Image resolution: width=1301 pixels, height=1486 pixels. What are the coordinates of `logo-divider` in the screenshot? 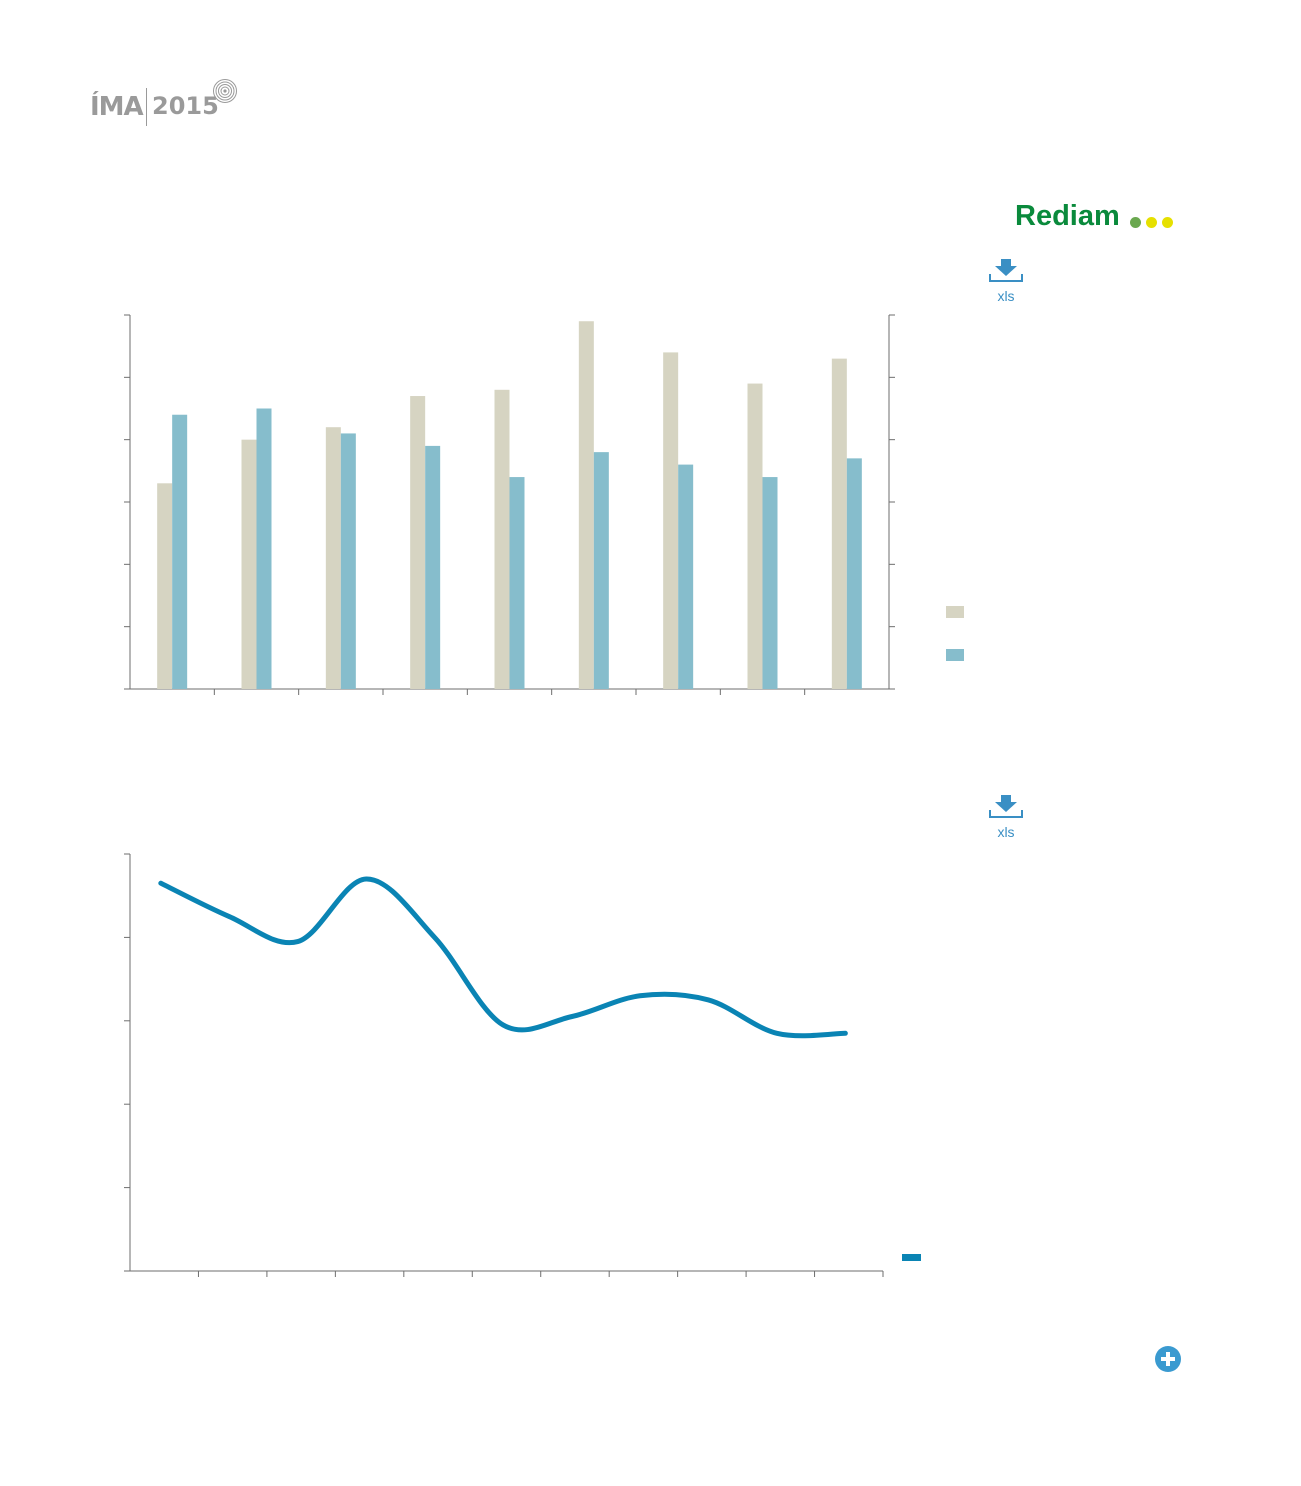 It's located at (146, 107).